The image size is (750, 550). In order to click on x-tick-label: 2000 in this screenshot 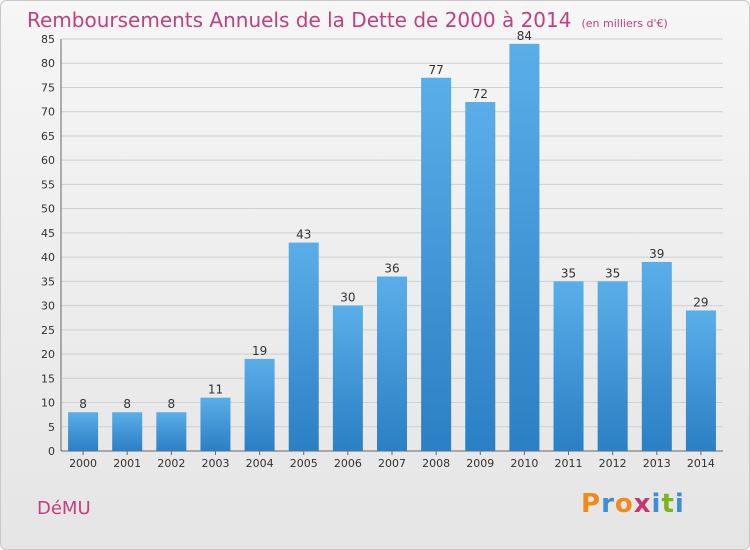, I will do `click(83, 463)`.